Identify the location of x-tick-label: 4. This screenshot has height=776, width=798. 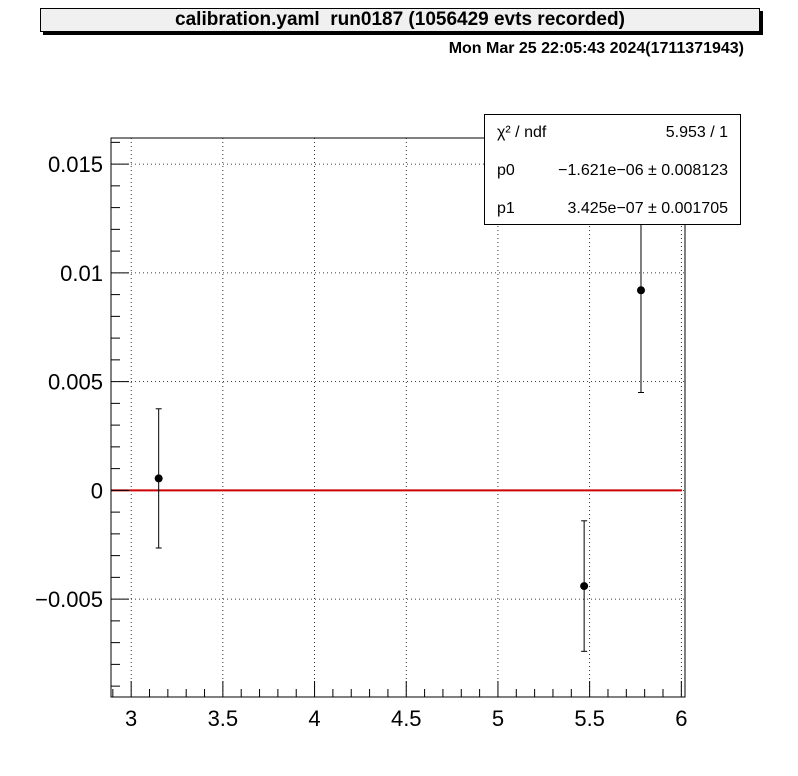
(314, 718).